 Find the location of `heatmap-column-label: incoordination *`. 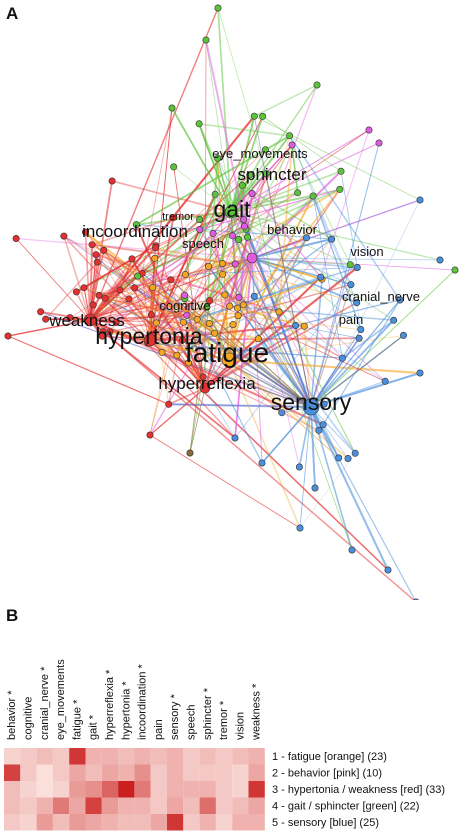

heatmap-column-label: incoordination * is located at coordinates (143, 701).